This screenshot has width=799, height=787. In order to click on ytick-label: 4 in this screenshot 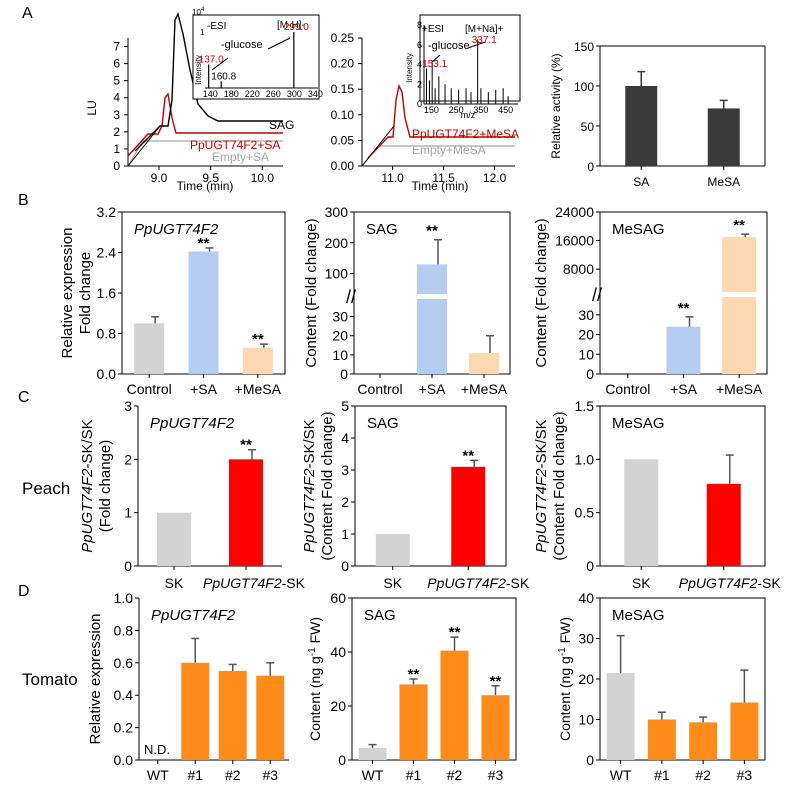, I will do `click(345, 438)`.